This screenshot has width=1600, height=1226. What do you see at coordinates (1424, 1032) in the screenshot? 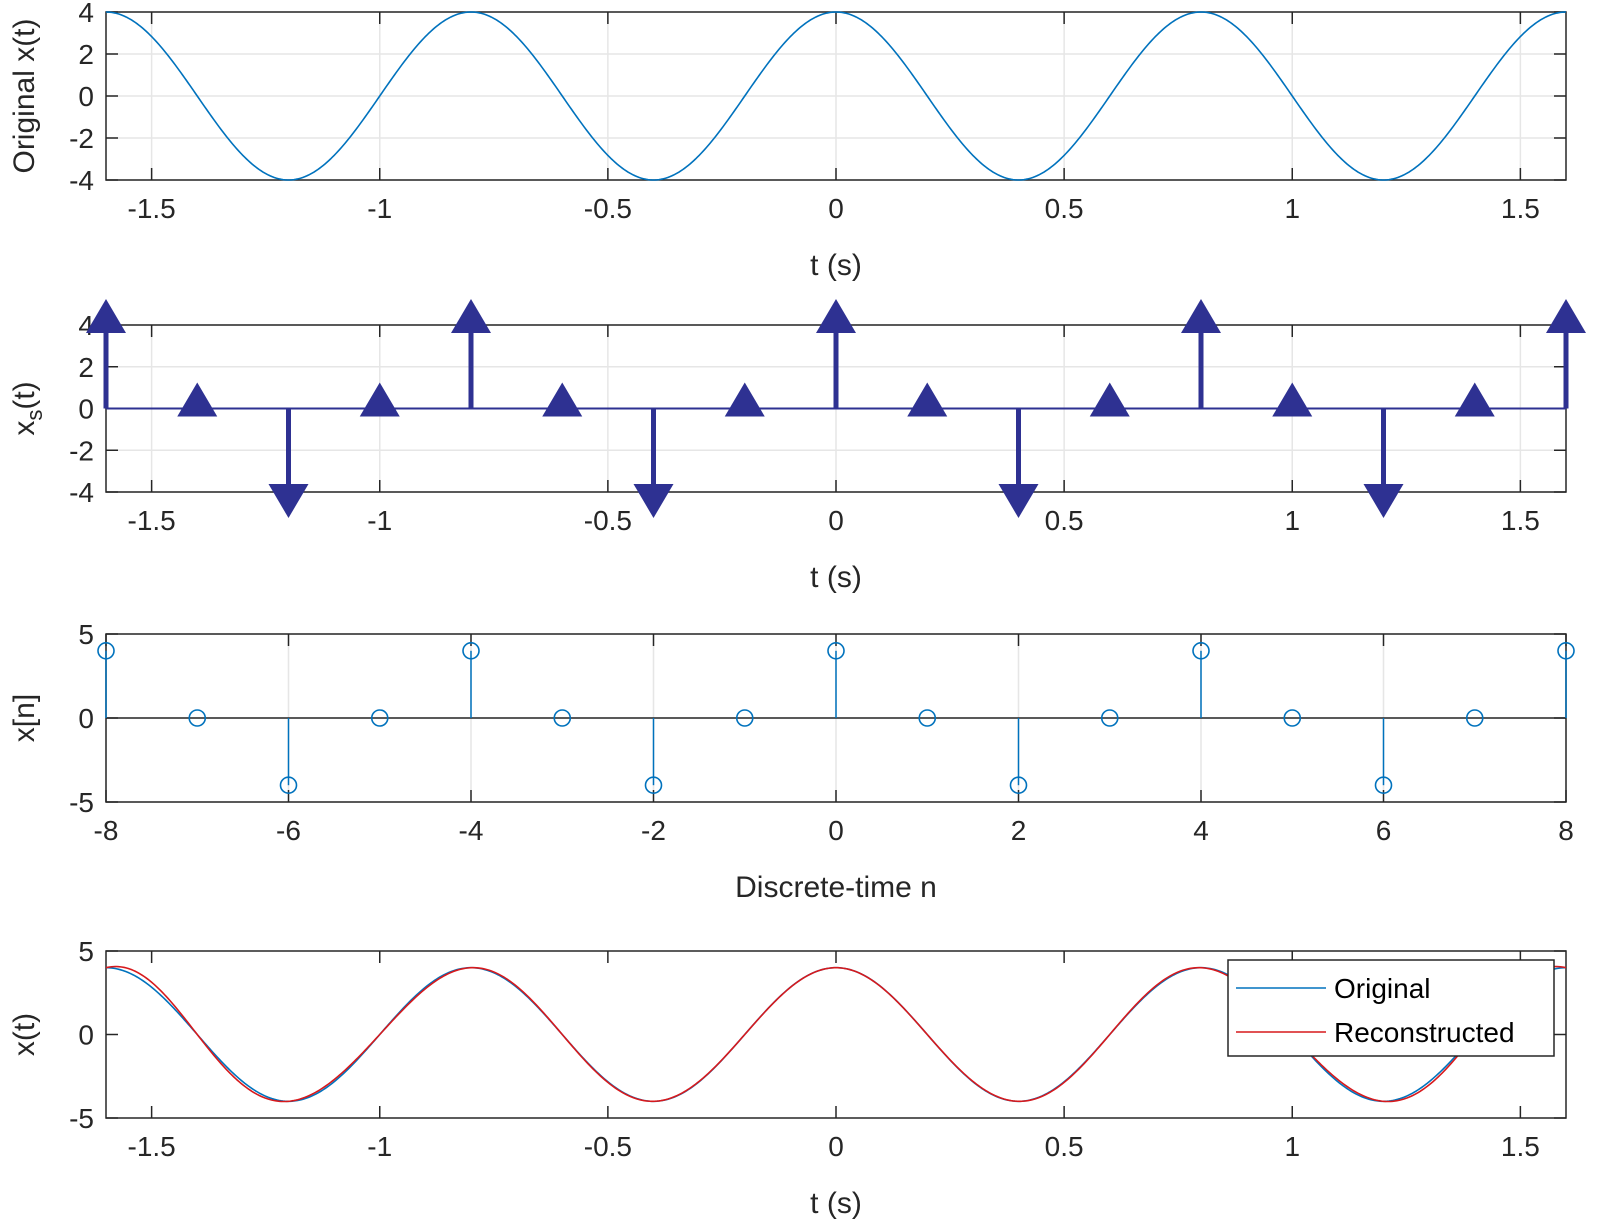
I see `legend-label-reconstructed: Reconstructed` at bounding box center [1424, 1032].